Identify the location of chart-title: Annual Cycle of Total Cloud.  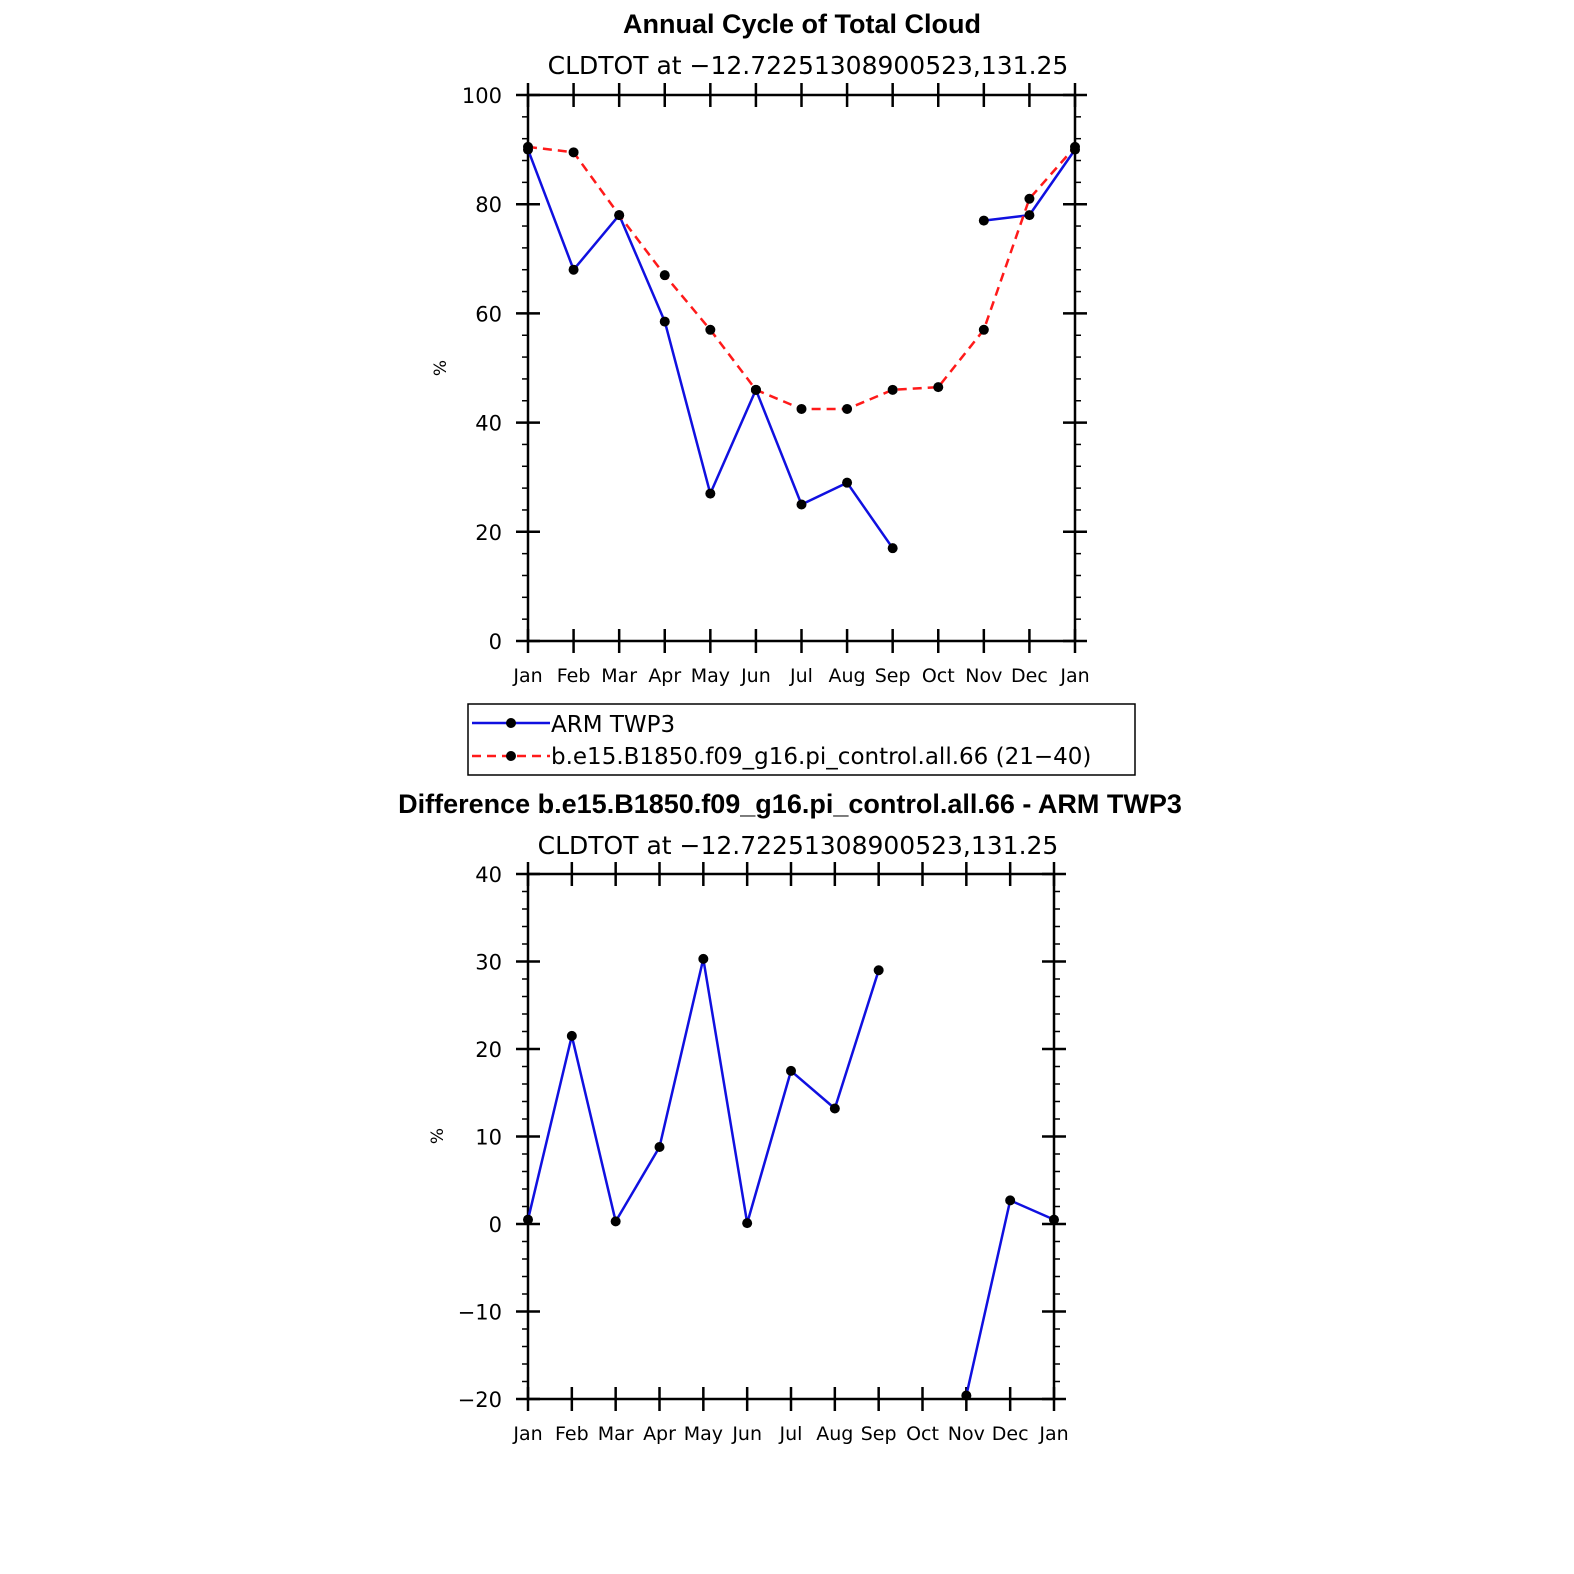
(802, 24).